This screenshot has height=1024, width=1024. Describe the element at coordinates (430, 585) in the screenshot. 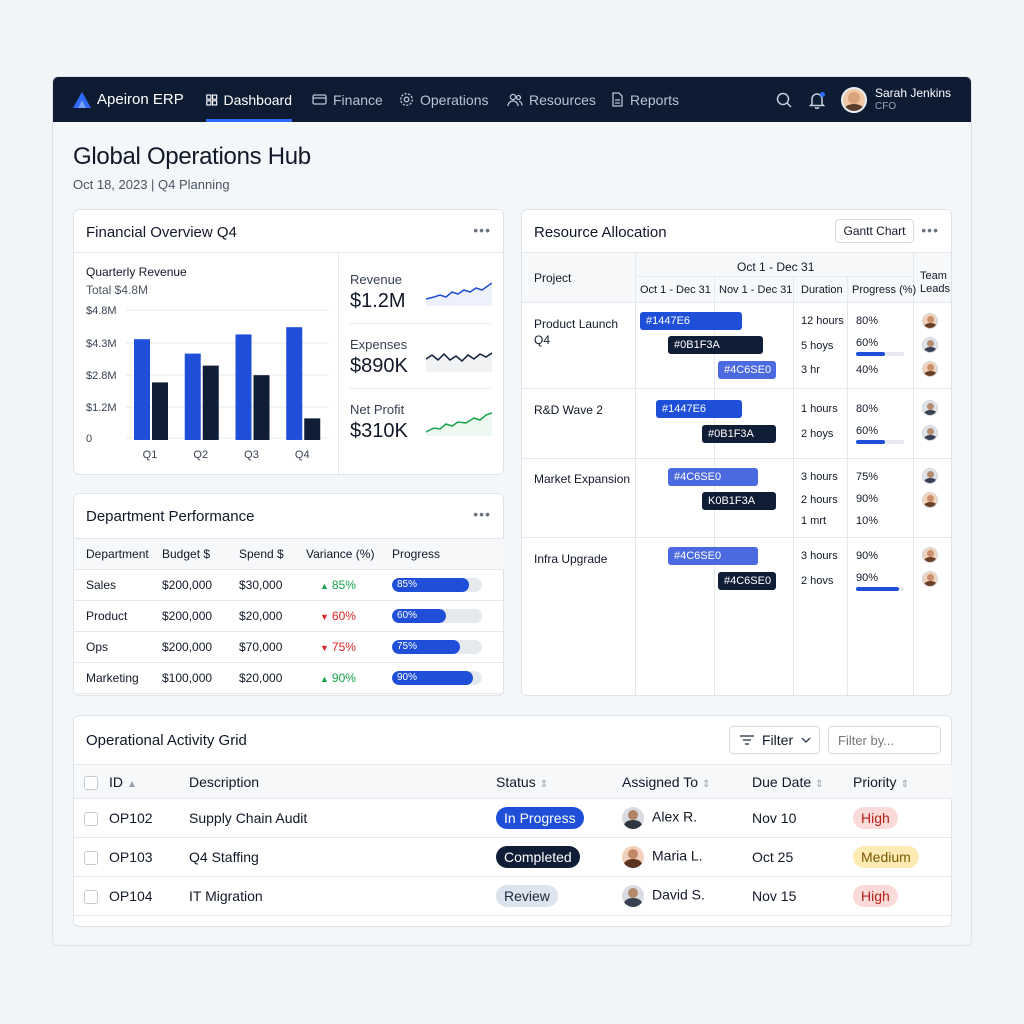

I see `progress-fill: 85%` at that location.